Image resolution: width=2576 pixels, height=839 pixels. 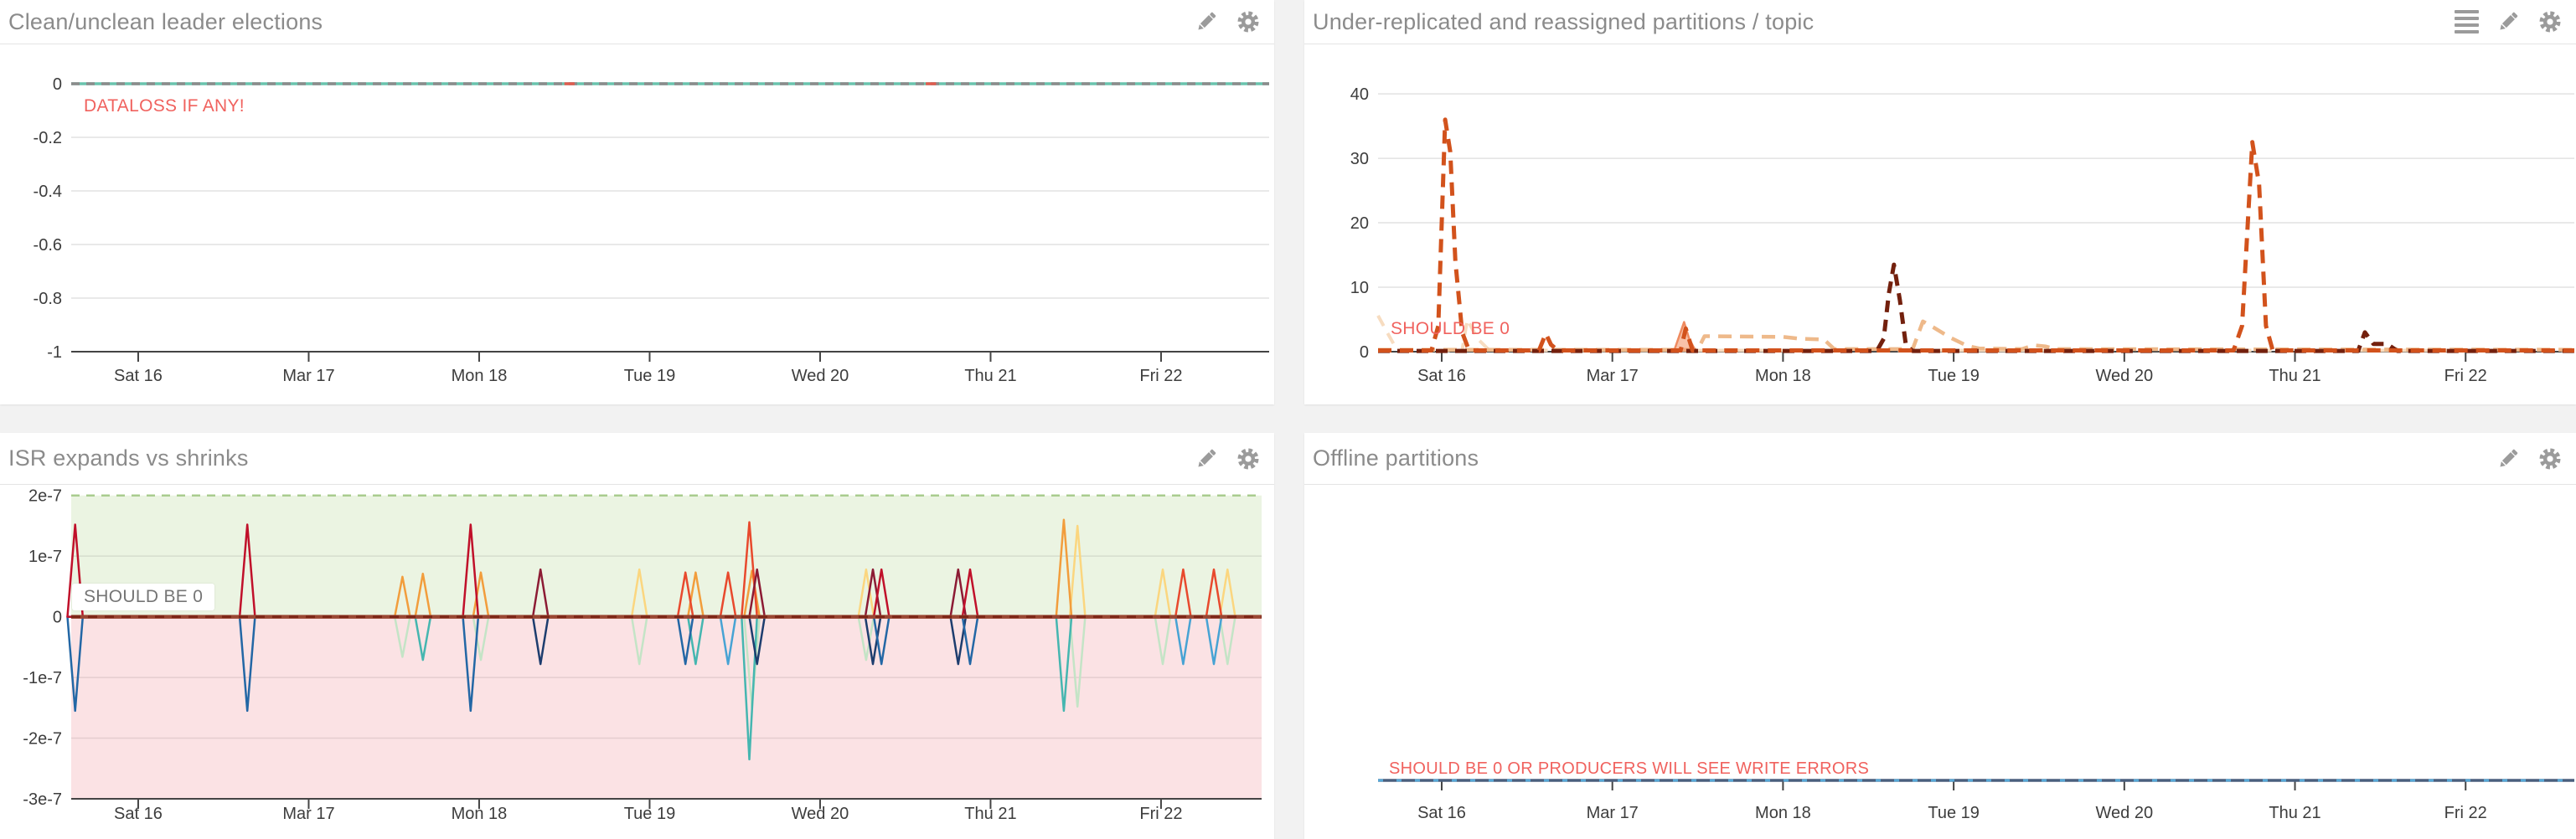 What do you see at coordinates (1940, 459) in the screenshot?
I see `panel-header: Offline partitions` at bounding box center [1940, 459].